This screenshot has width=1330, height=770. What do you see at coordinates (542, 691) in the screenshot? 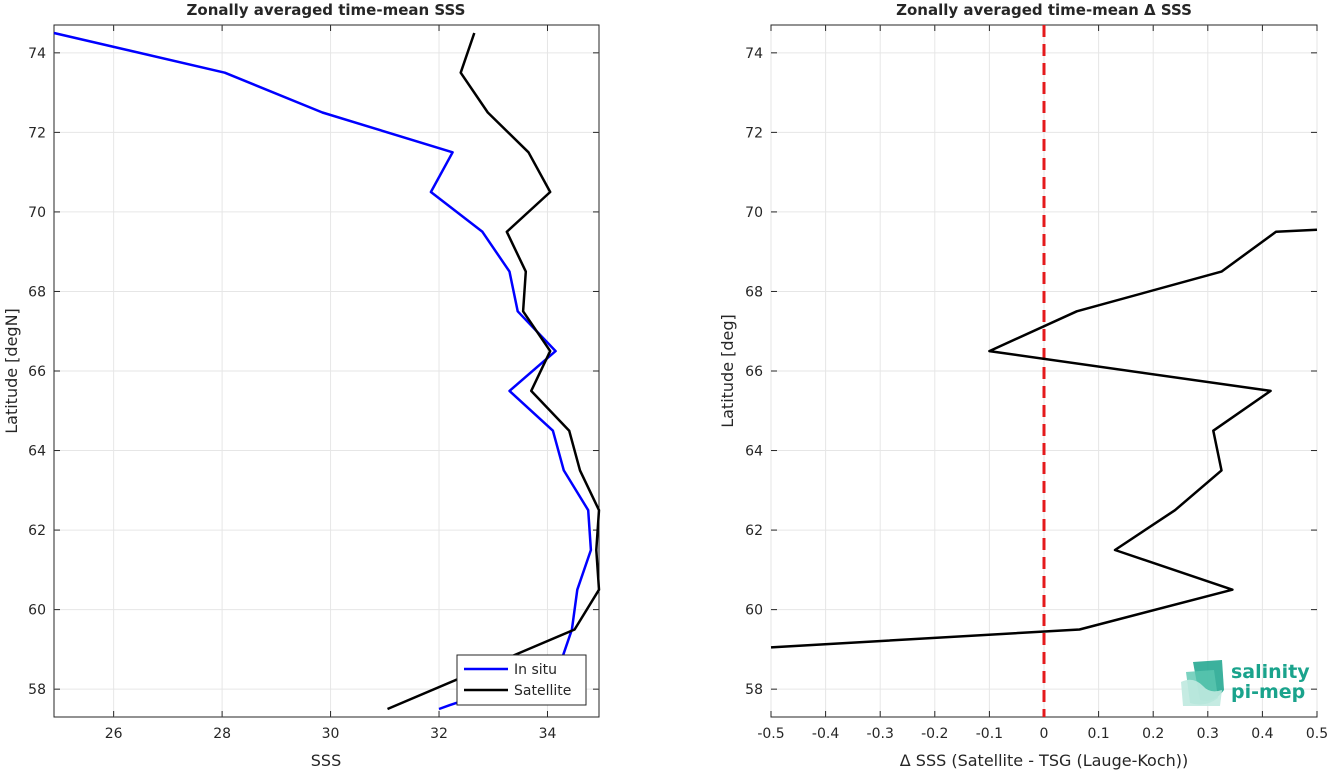
I see `legend-label-satellite: Satellite` at bounding box center [542, 691].